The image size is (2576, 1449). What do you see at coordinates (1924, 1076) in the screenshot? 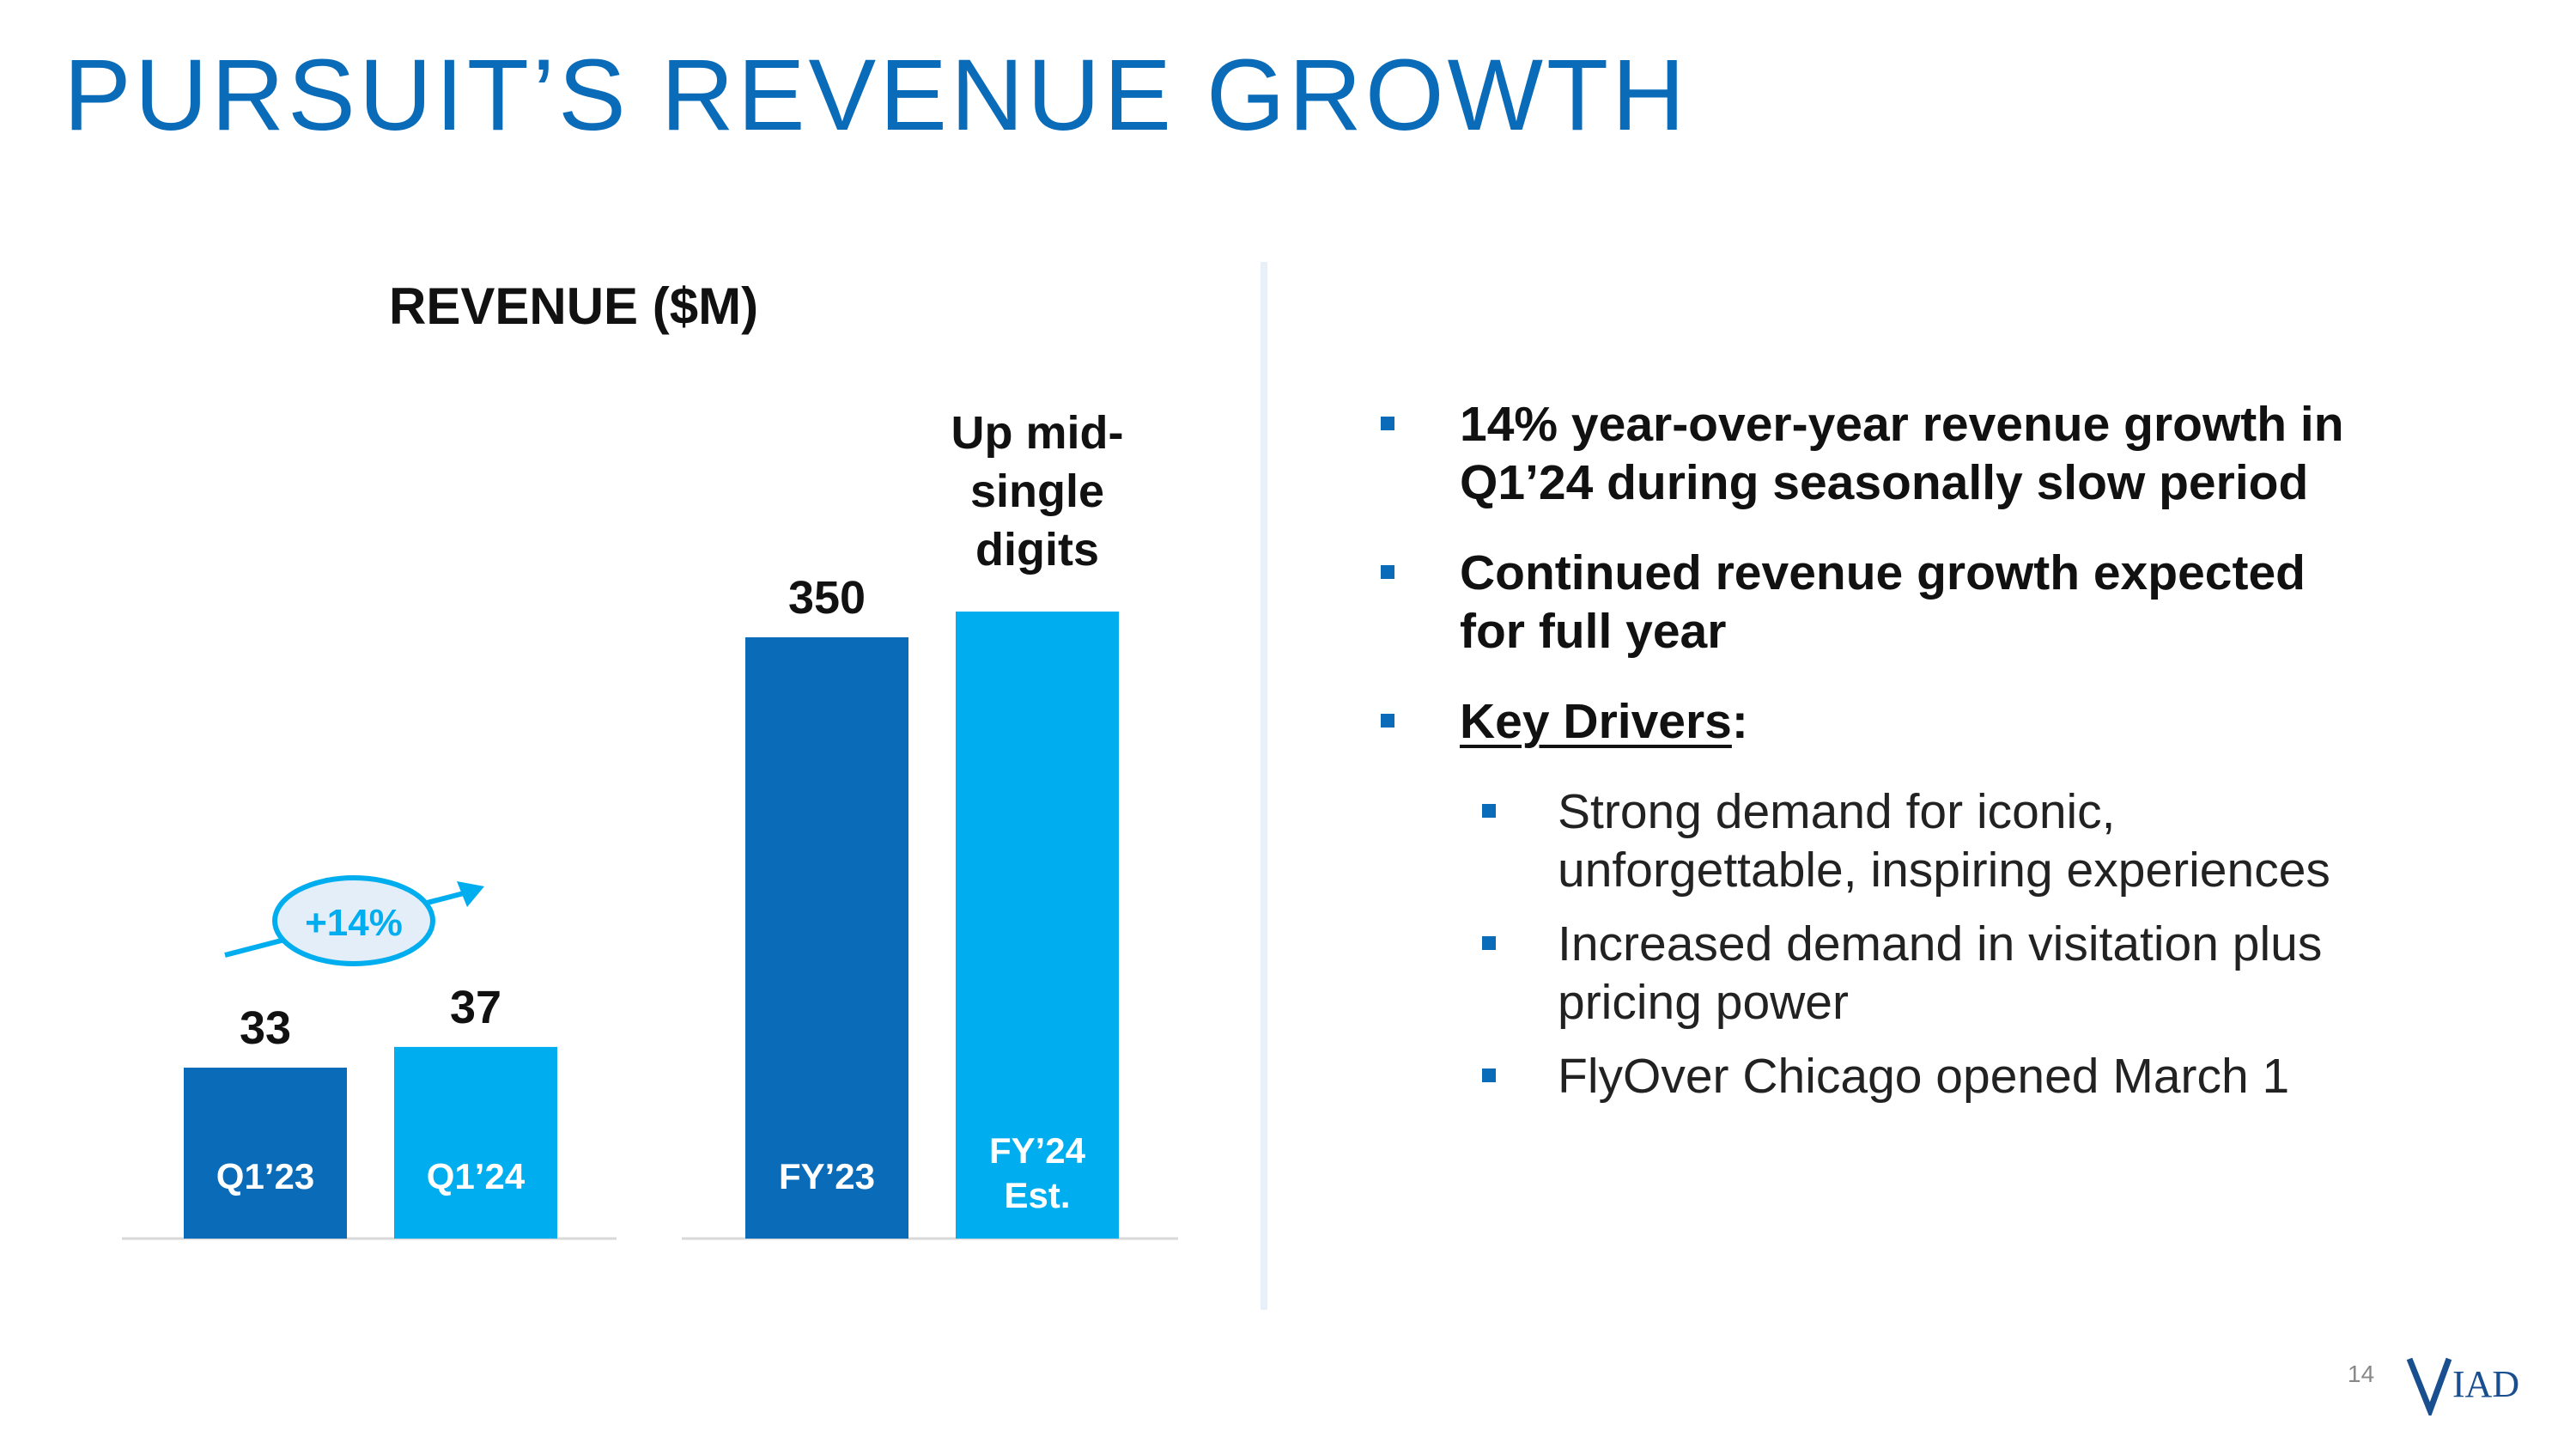
I see `bullet-line: FlyOver Chicago opened March 1` at bounding box center [1924, 1076].